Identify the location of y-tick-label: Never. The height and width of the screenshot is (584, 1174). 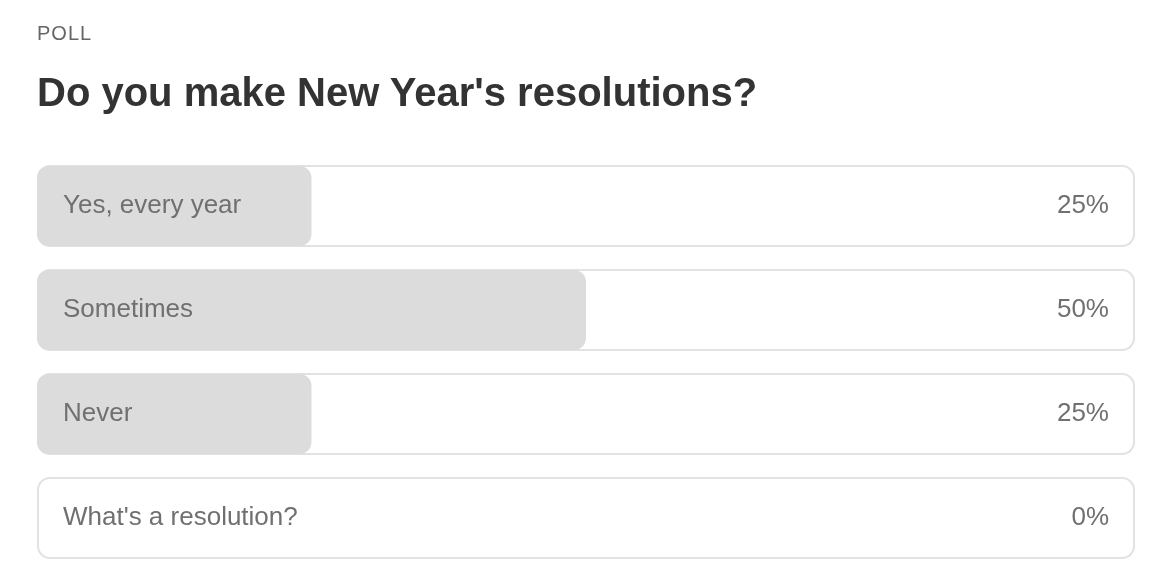
(98, 412).